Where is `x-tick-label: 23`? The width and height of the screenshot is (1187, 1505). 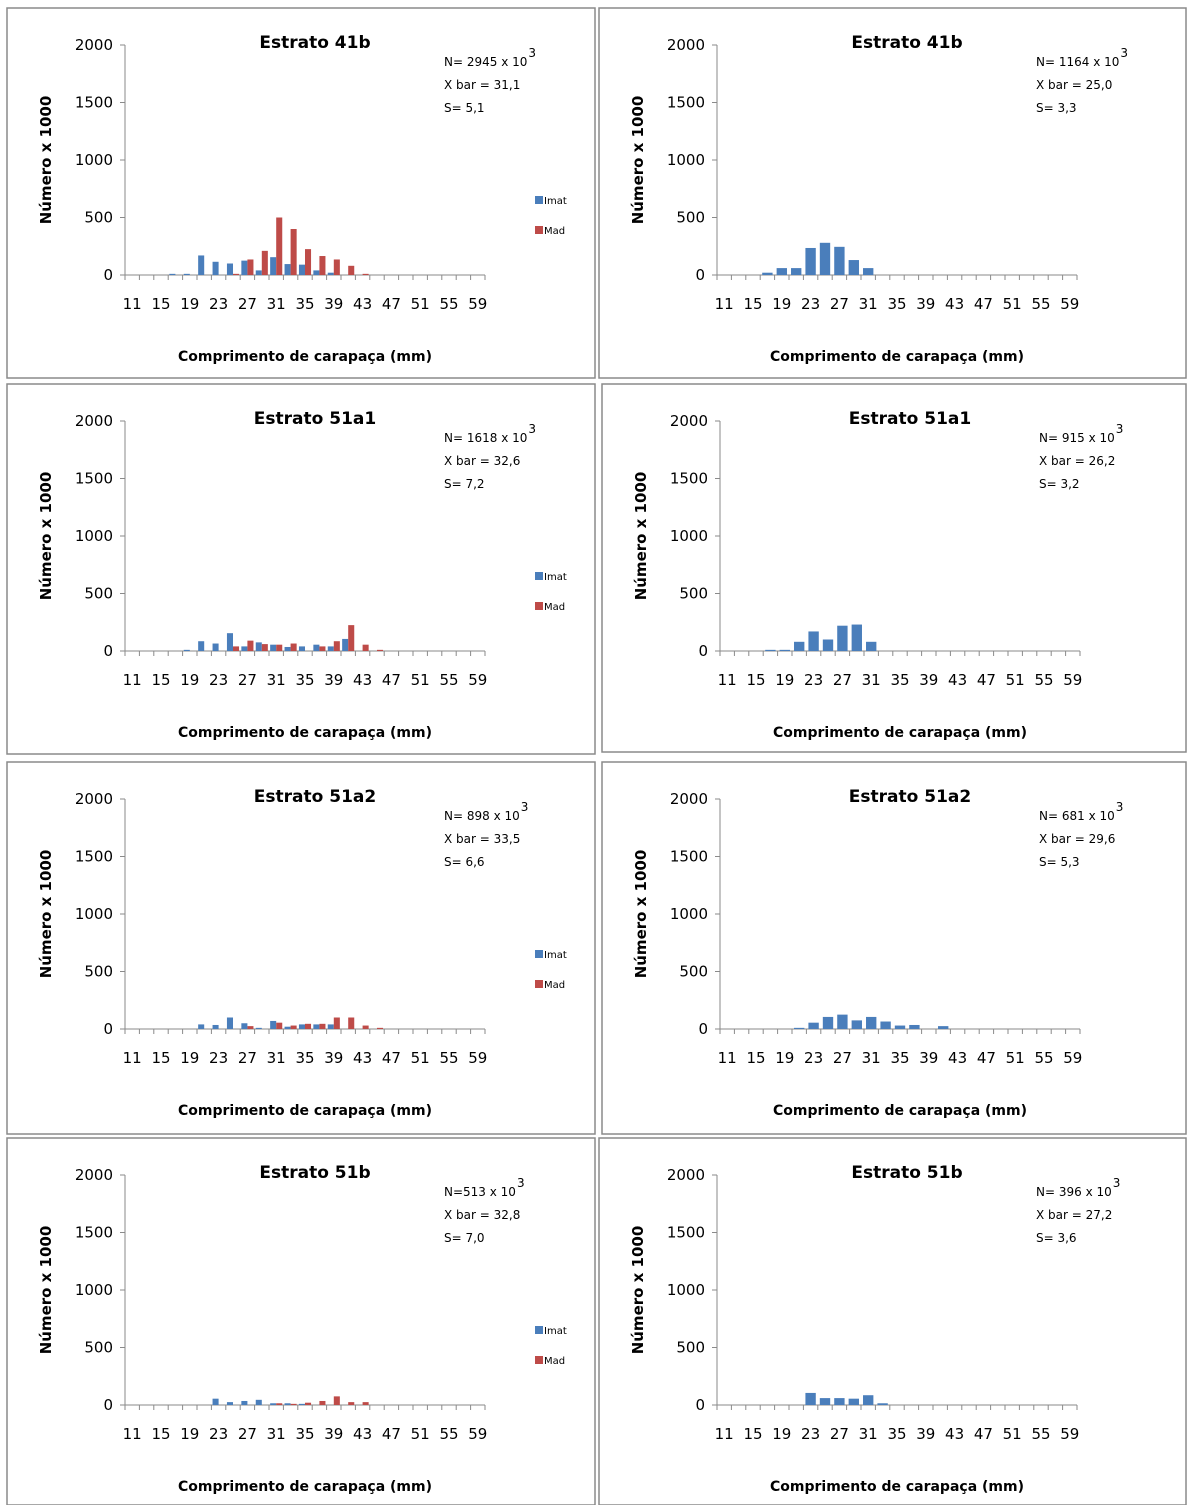 x-tick-label: 23 is located at coordinates (810, 1434).